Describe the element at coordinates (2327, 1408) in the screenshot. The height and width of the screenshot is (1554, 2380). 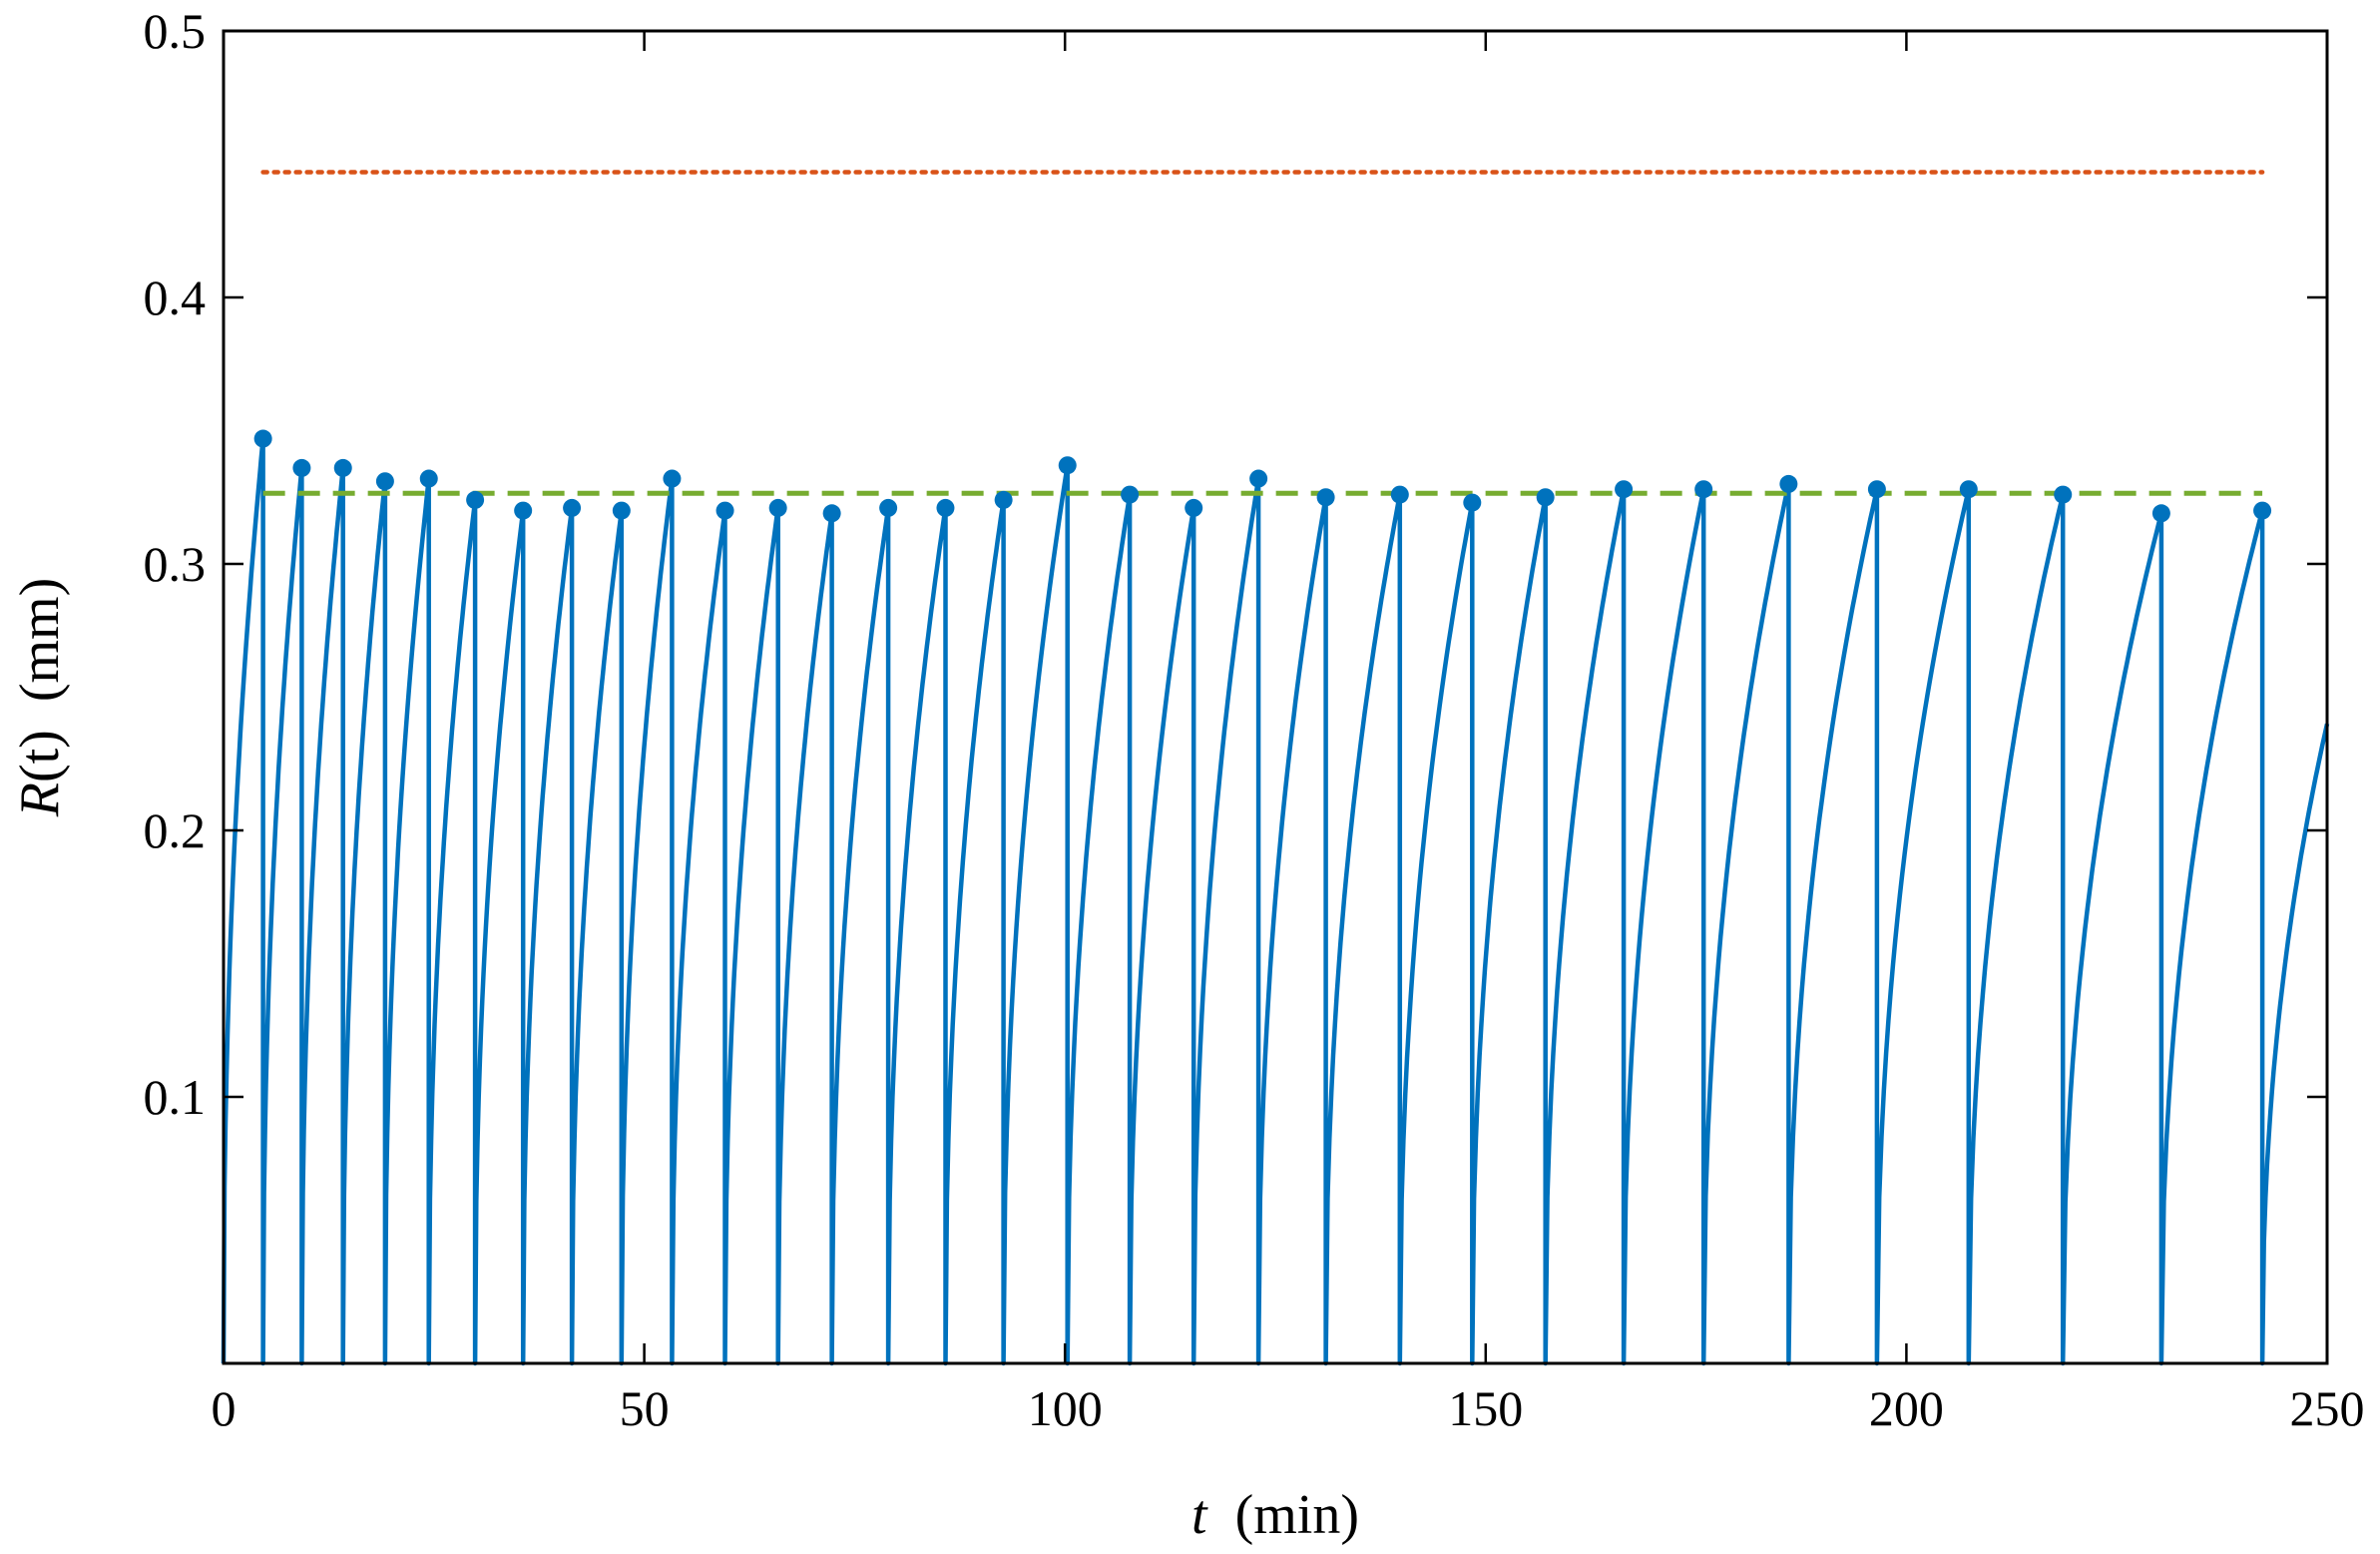
I see `x-tick-label: 250` at that location.